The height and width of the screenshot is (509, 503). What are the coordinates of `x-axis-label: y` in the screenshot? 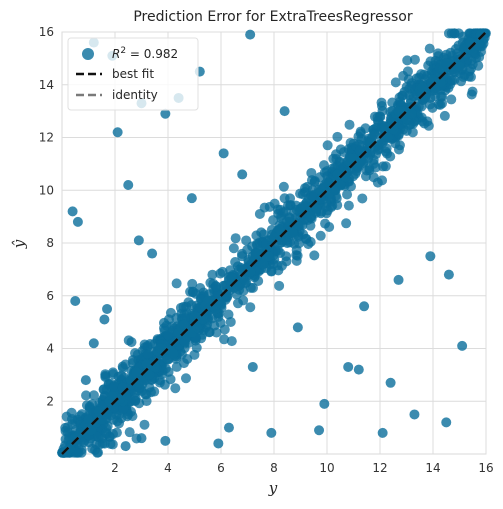 It's located at (273, 488).